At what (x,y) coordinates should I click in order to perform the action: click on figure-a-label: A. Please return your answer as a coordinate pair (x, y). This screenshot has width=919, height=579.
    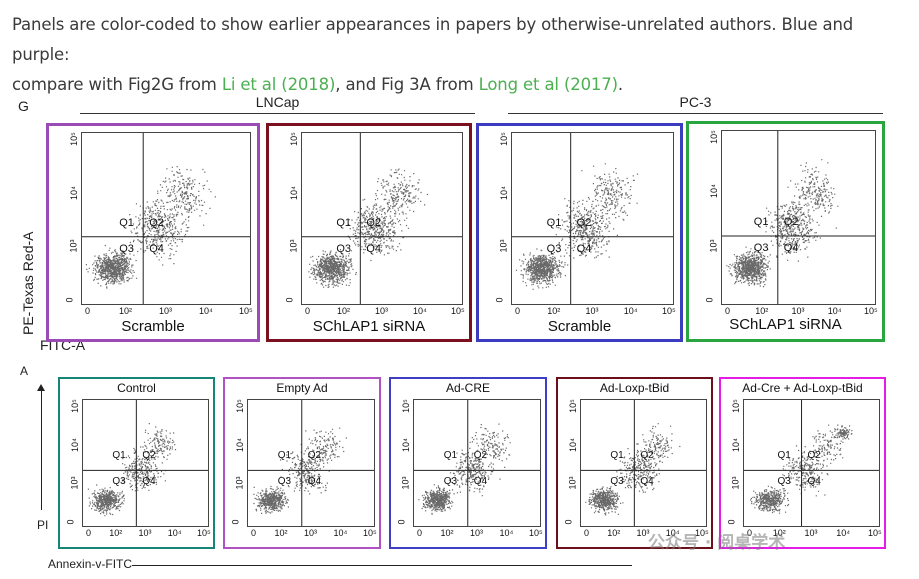
    Looking at the image, I should click on (24, 371).